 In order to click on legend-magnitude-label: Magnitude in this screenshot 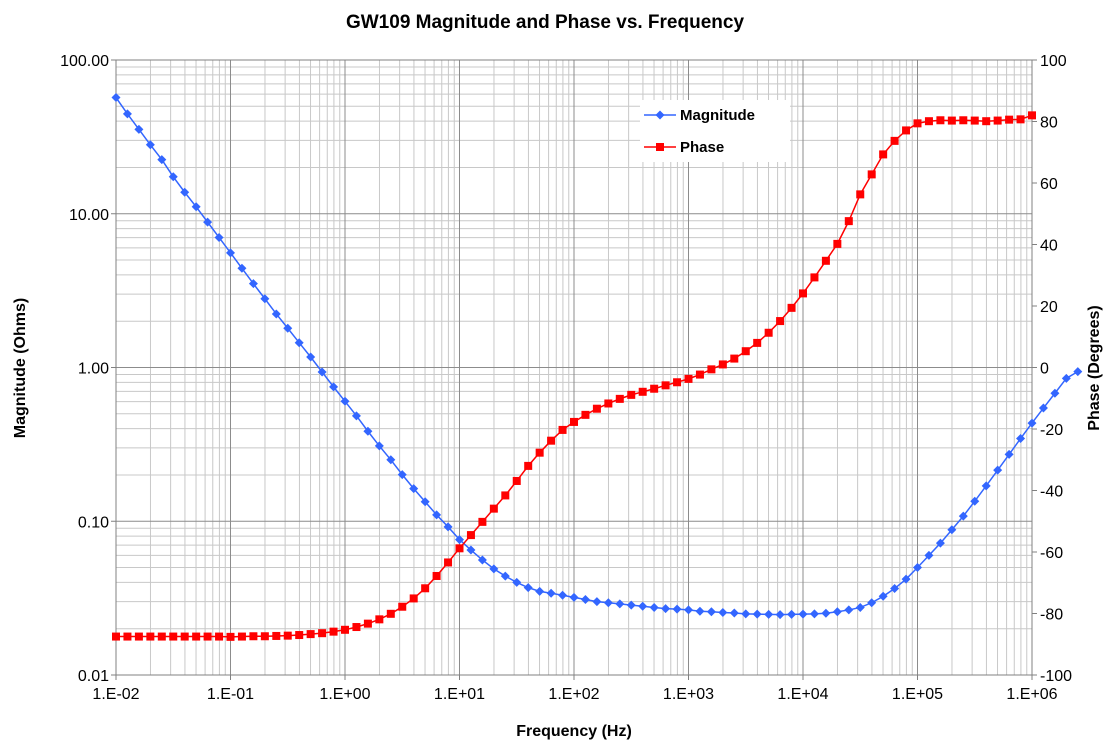, I will do `click(717, 115)`.